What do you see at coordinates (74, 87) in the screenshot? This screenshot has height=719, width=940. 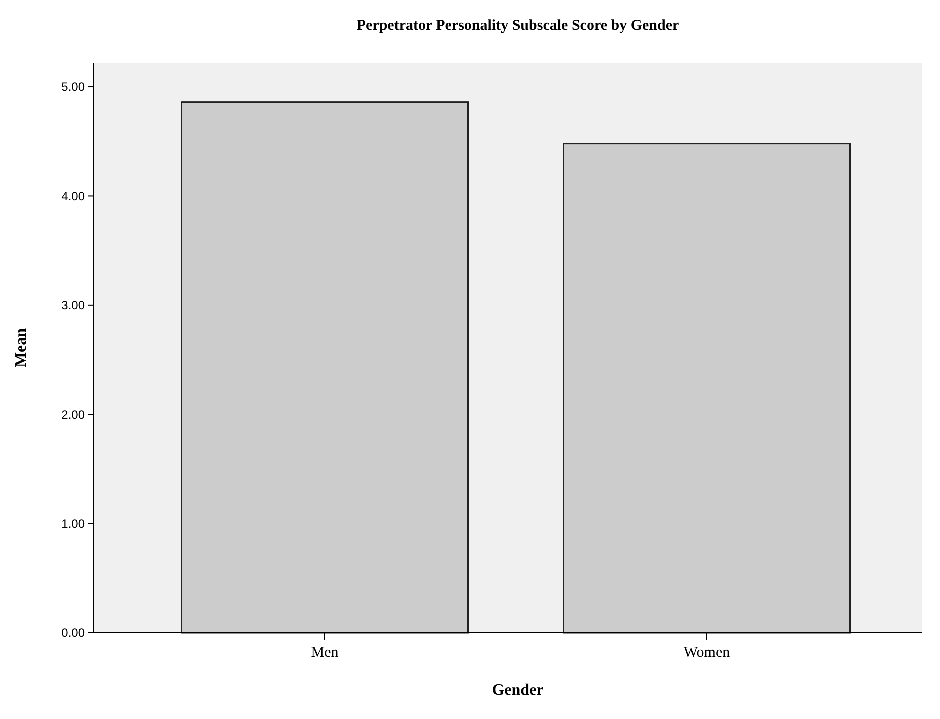 I see `y-tick-label: 5.00` at bounding box center [74, 87].